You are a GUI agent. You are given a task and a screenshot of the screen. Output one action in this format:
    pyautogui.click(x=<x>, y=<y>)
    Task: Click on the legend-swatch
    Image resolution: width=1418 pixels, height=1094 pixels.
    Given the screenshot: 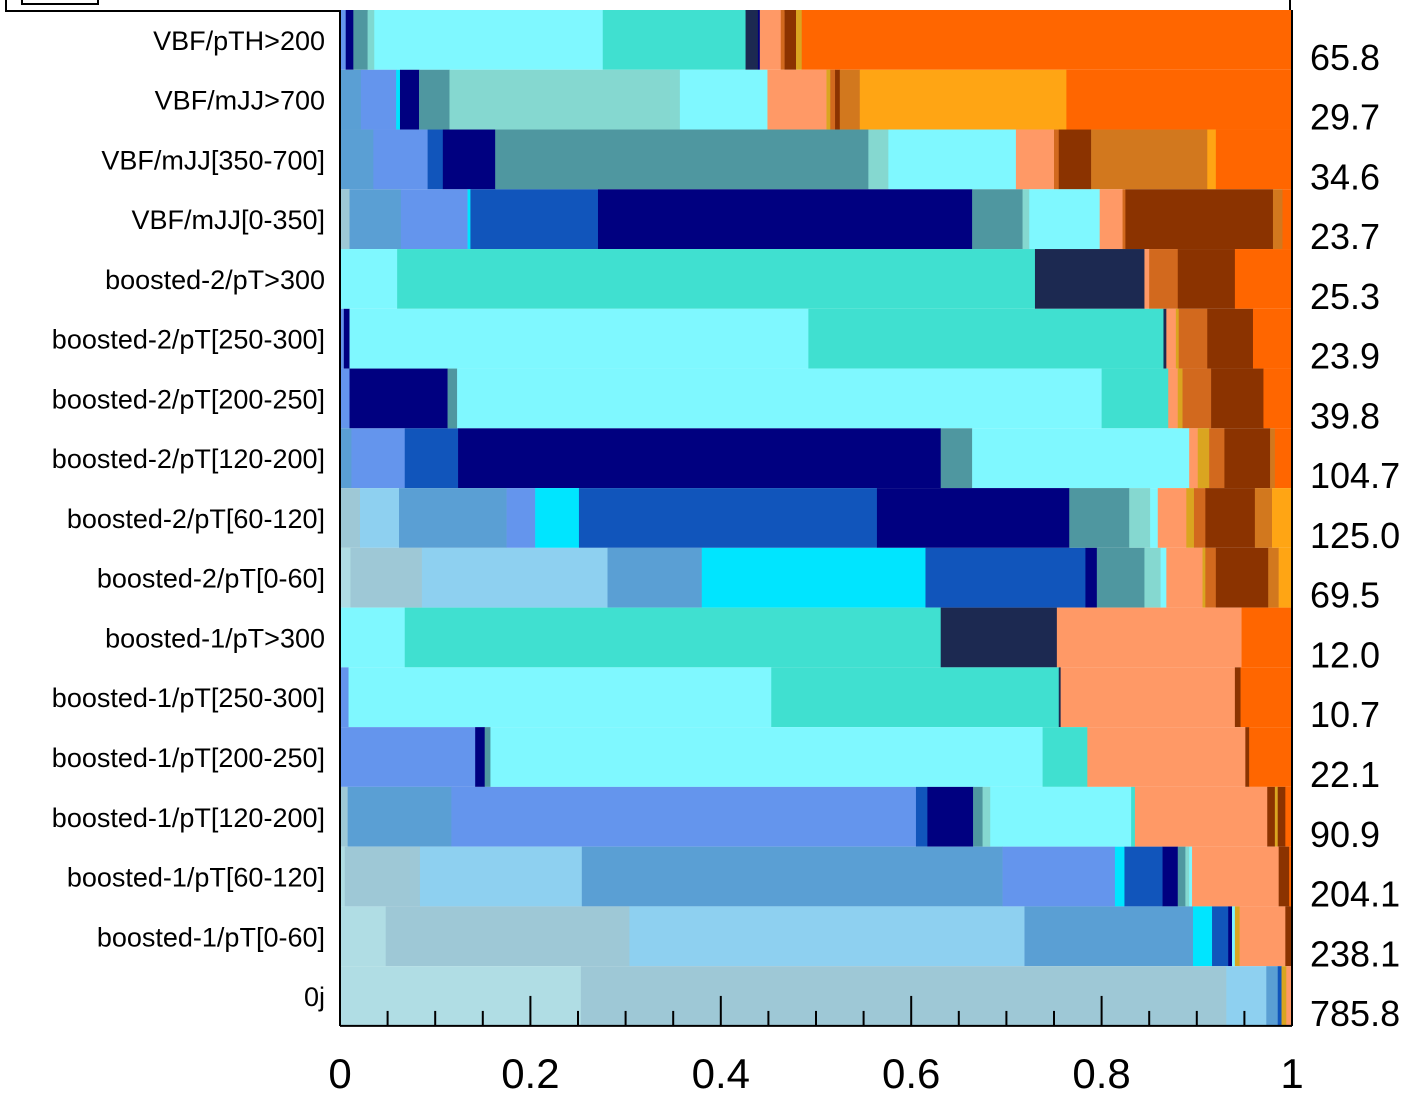 What is the action you would take?
    pyautogui.click(x=60, y=2)
    